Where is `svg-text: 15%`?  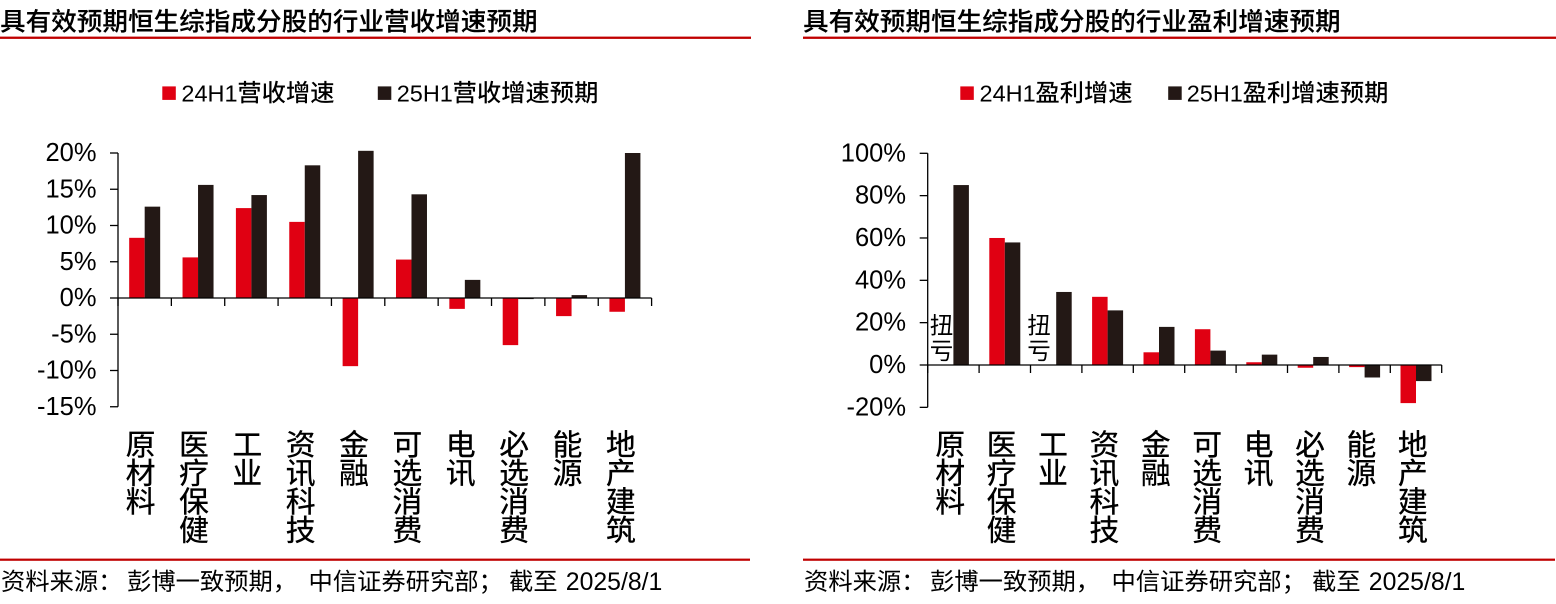 svg-text: 15% is located at coordinates (70, 189).